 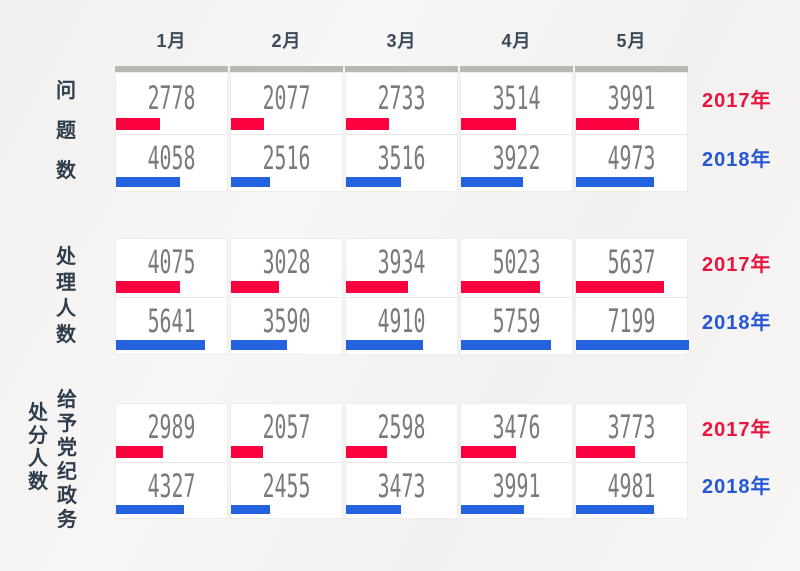 I want to click on value-cell: 7199, so click(x=632, y=325).